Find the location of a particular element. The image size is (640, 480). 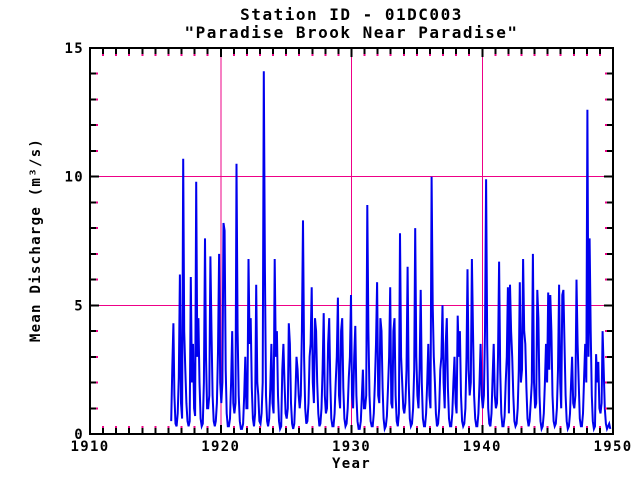

x-tick-label: 1930 is located at coordinates (351, 447).